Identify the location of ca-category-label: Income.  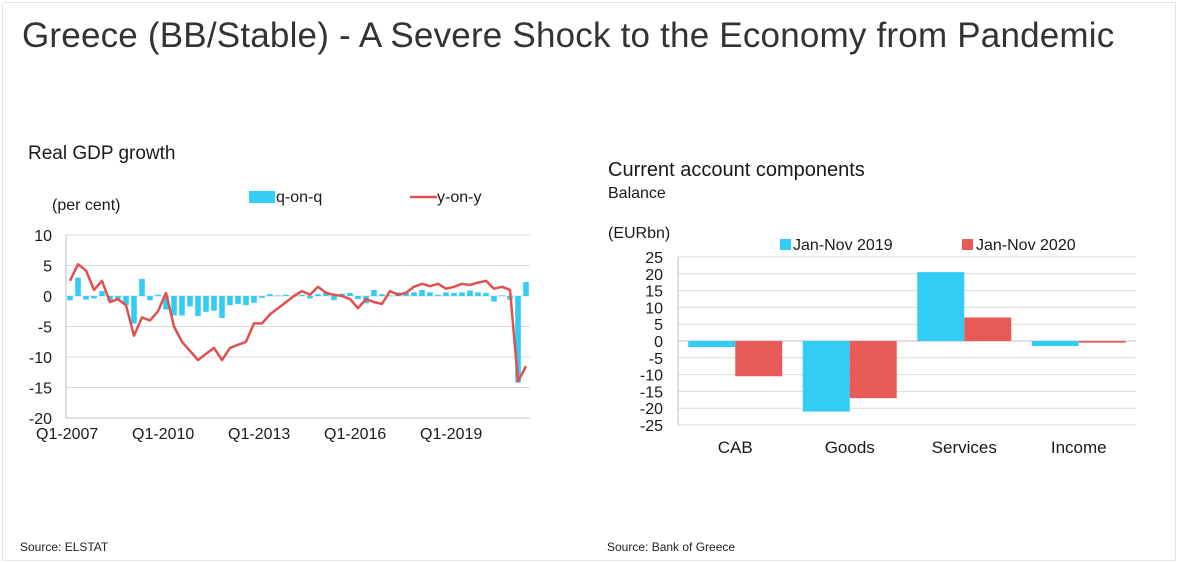
(1079, 447).